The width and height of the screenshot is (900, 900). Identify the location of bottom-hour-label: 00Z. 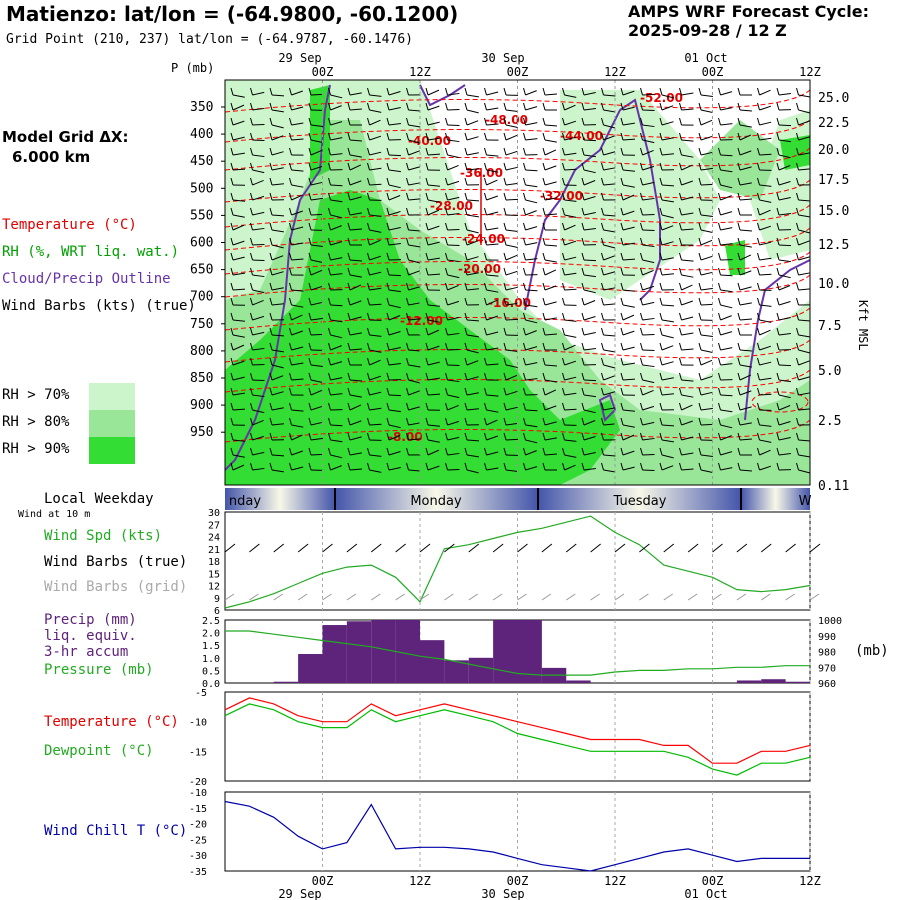
(518, 881).